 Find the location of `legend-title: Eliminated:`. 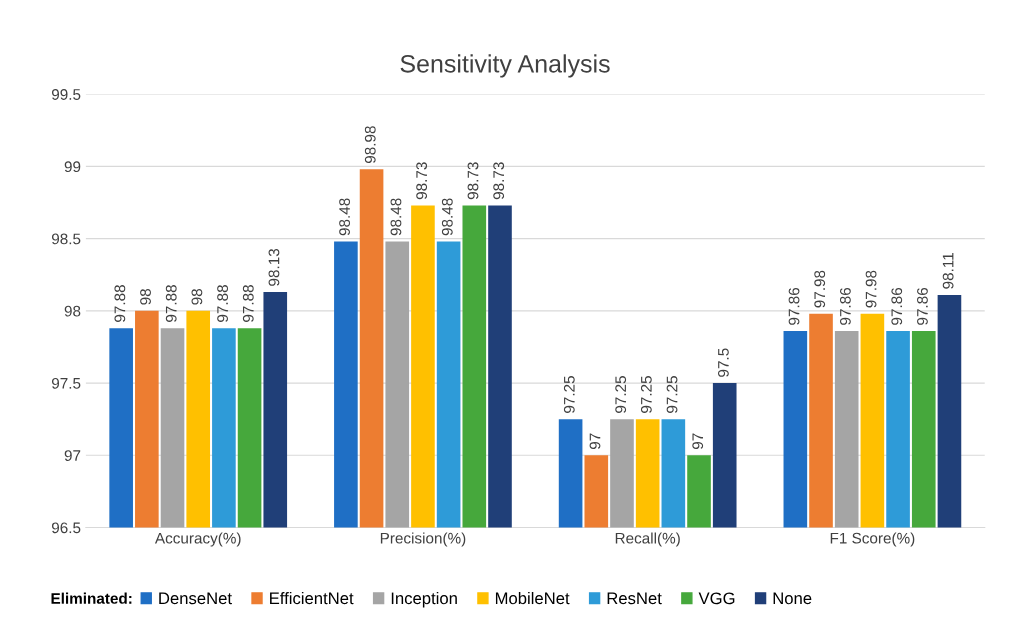

legend-title: Eliminated: is located at coordinates (91, 598).